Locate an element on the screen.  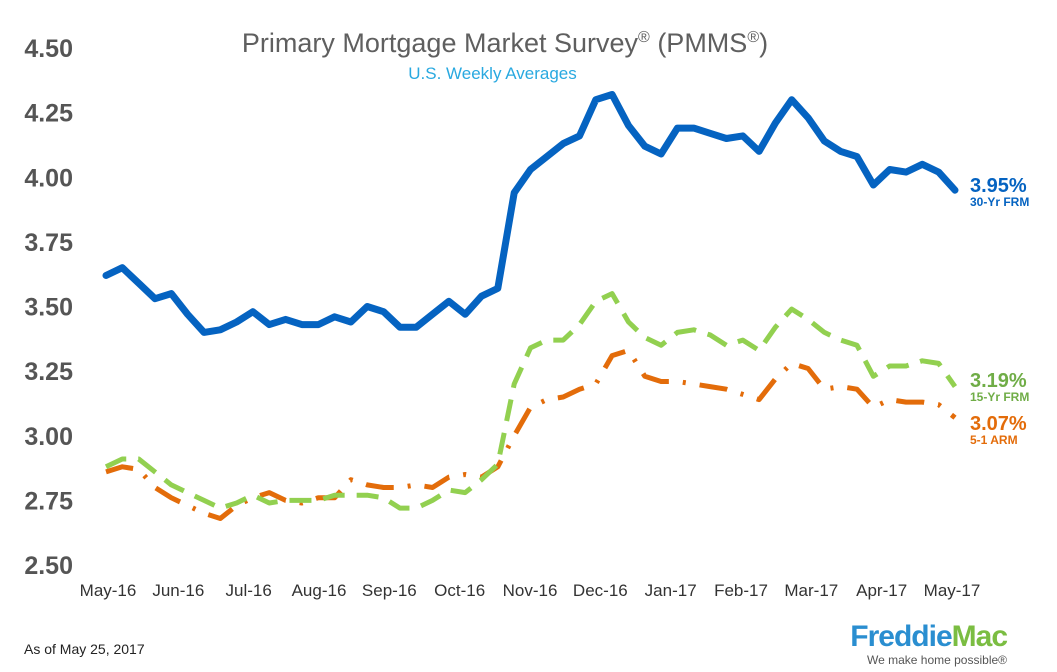
y-tick-label: 3.00 is located at coordinates (48, 437).